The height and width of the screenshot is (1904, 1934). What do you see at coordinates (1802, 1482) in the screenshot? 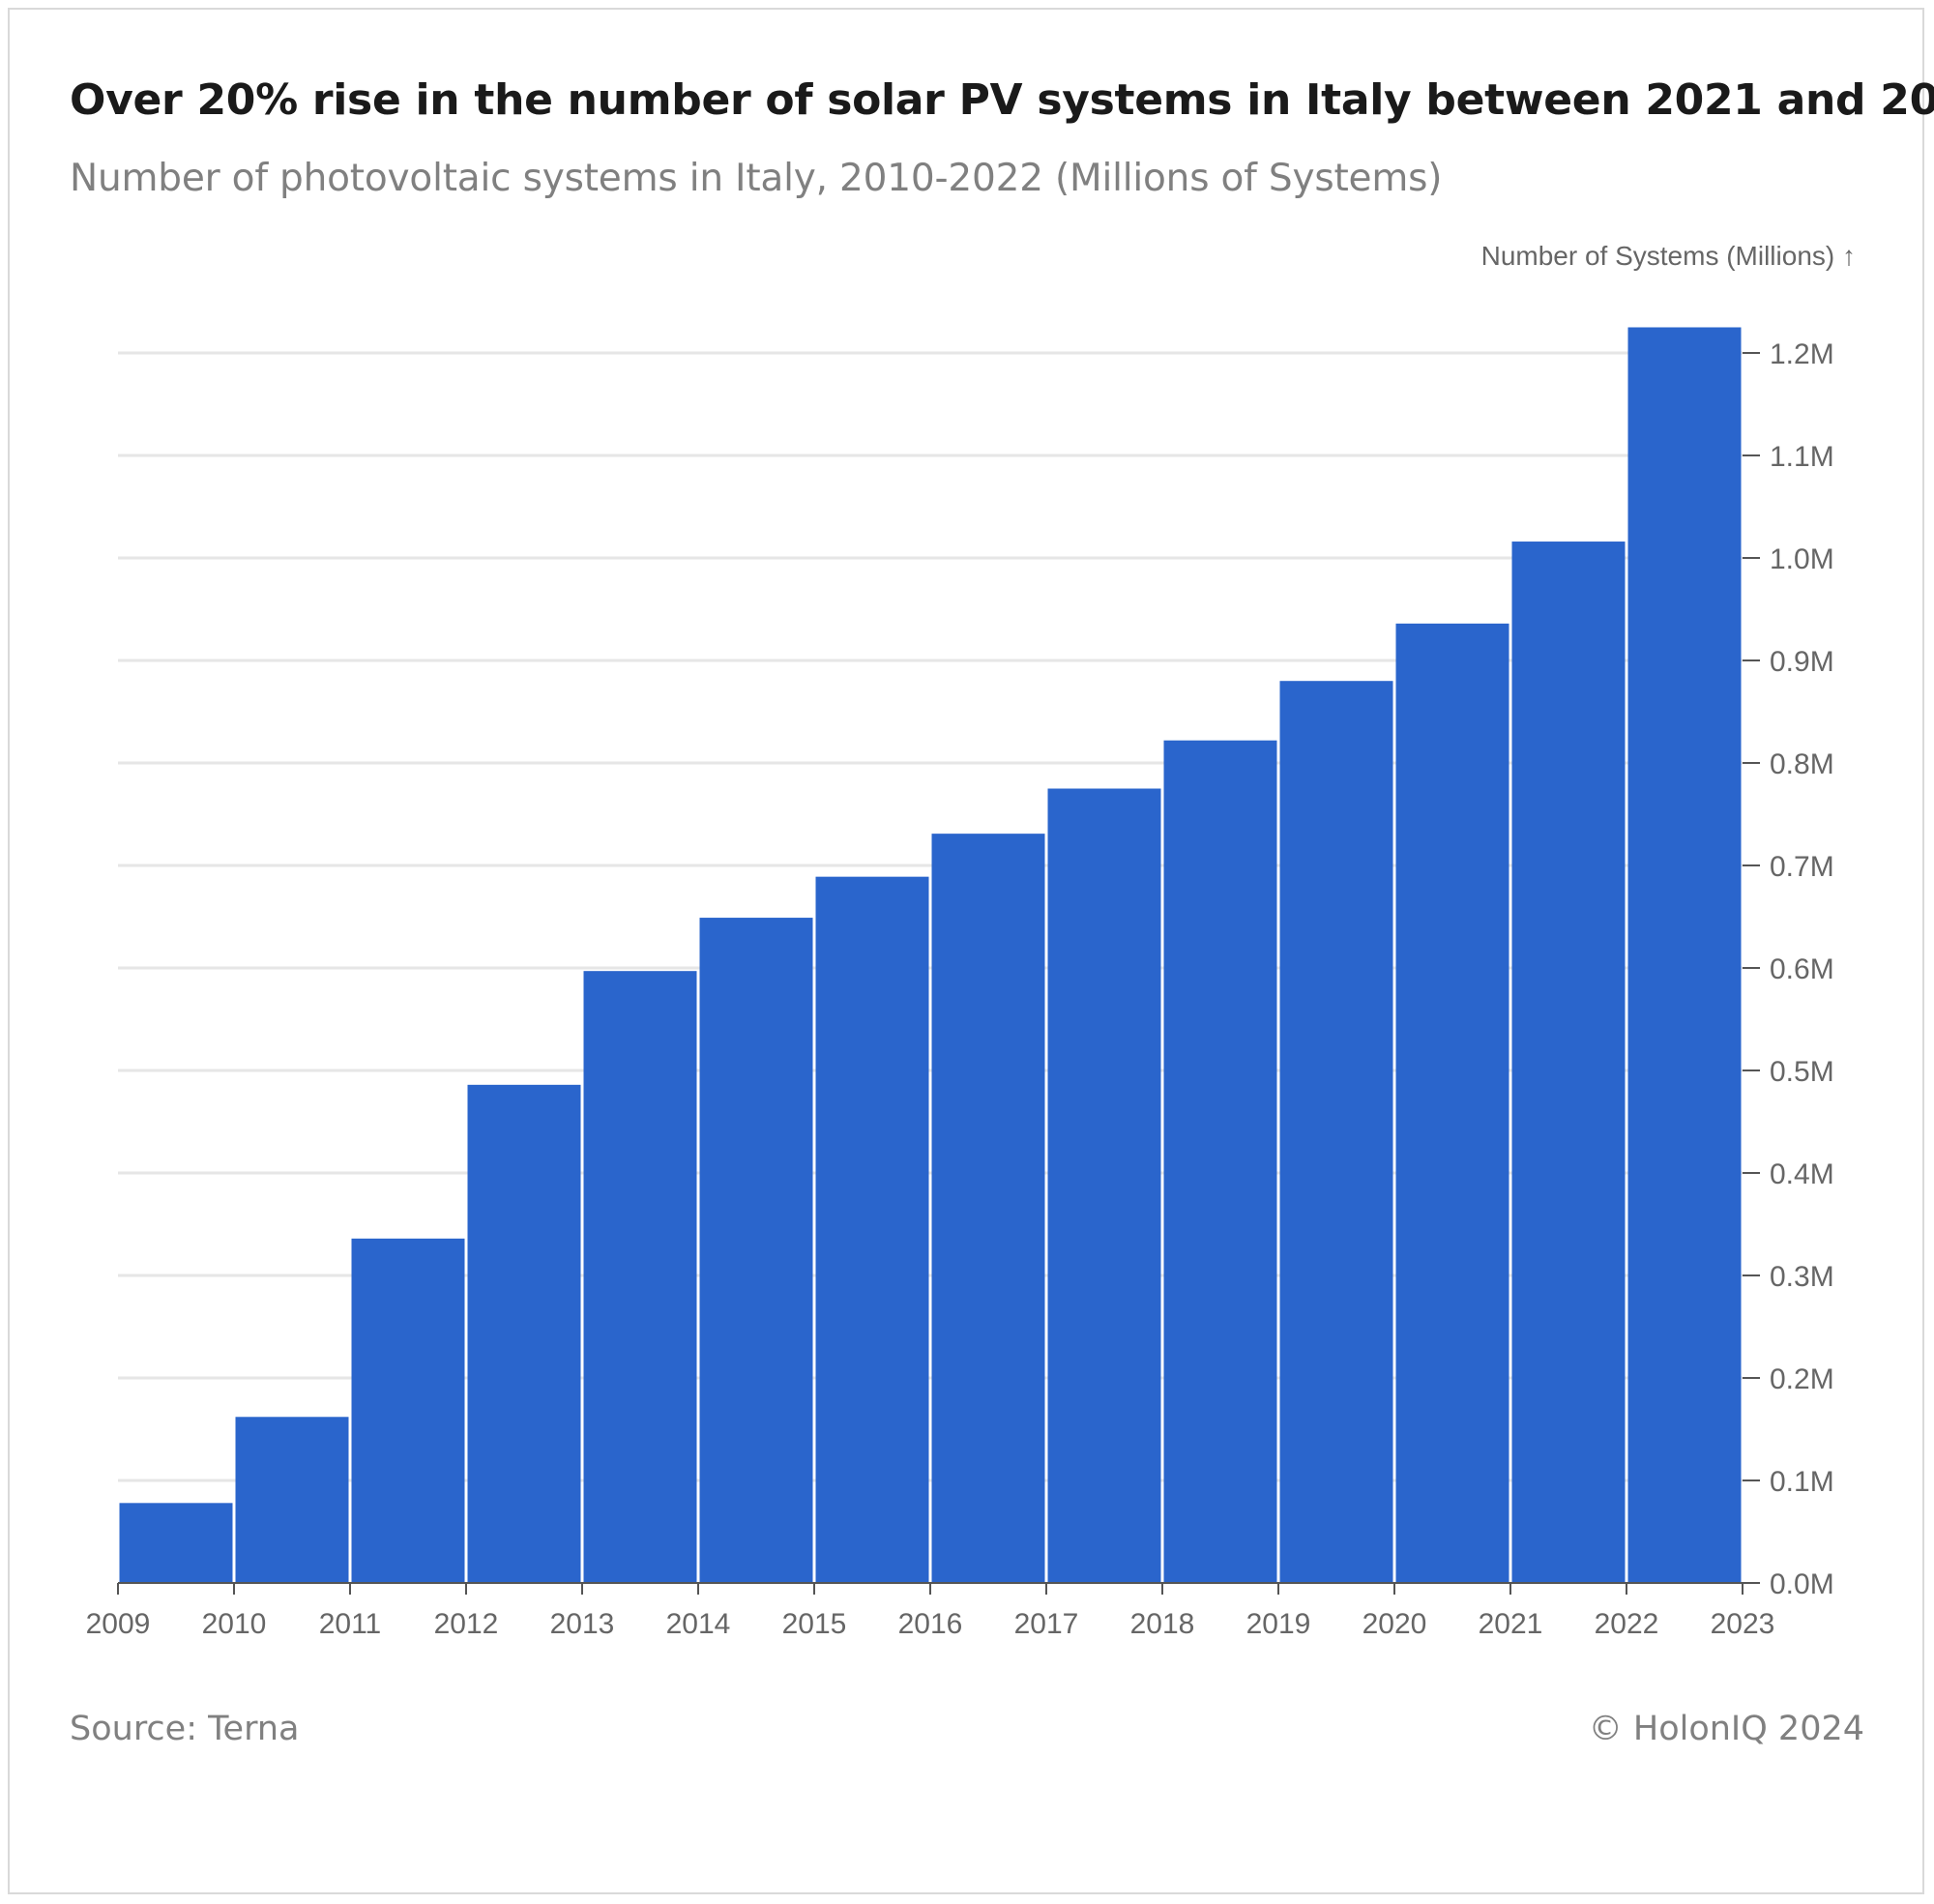
I see `y-tick-label: 0.1M` at bounding box center [1802, 1482].